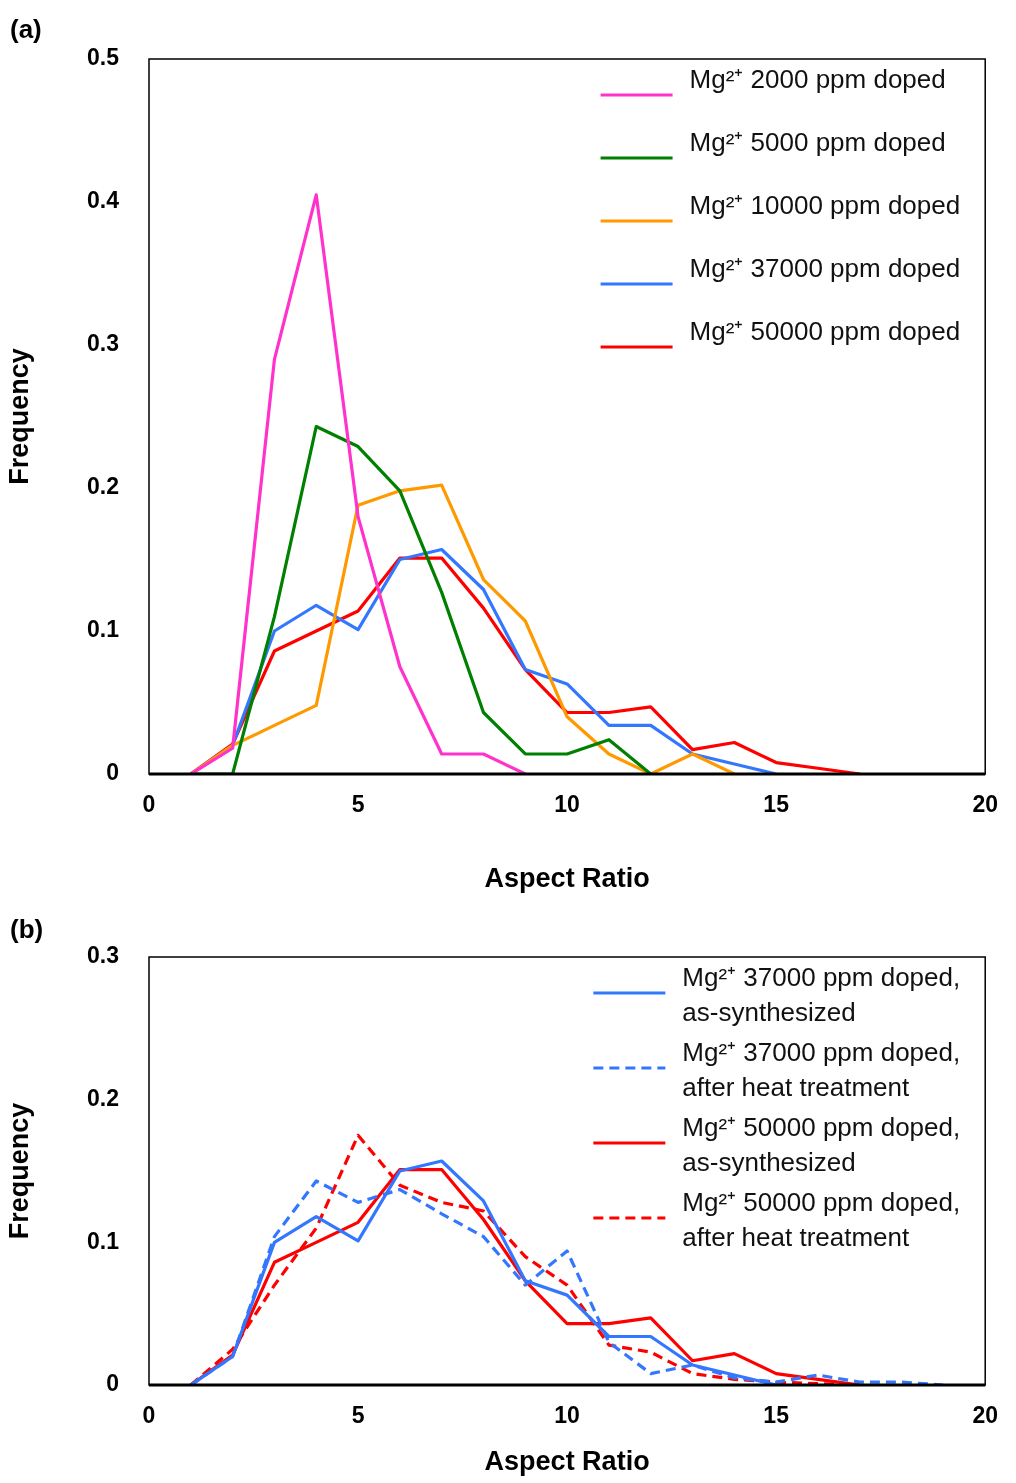 Image resolution: width=1016 pixels, height=1483 pixels. I want to click on legend-label: Mg²⁺ 37000 ppm doped, as-synthesized, so click(821, 995).